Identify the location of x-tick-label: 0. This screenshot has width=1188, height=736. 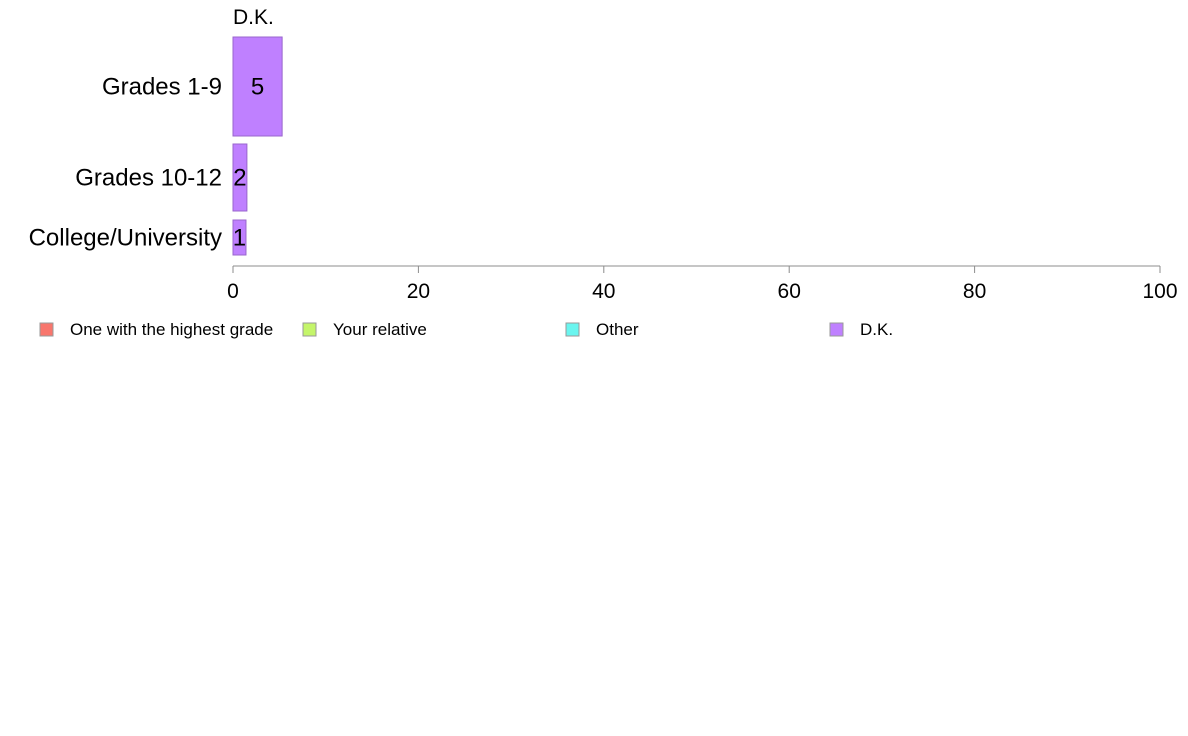
(233, 291).